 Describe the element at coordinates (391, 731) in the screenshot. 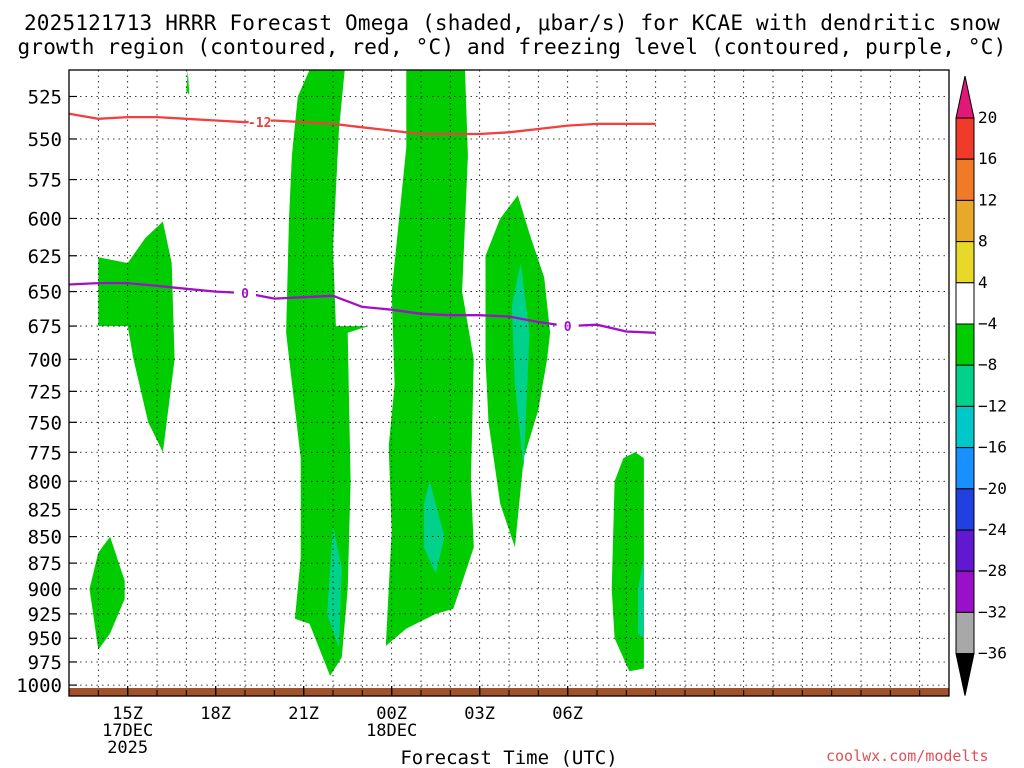

I see `x-tick-sublabel-00Z-0: 18DEC` at that location.